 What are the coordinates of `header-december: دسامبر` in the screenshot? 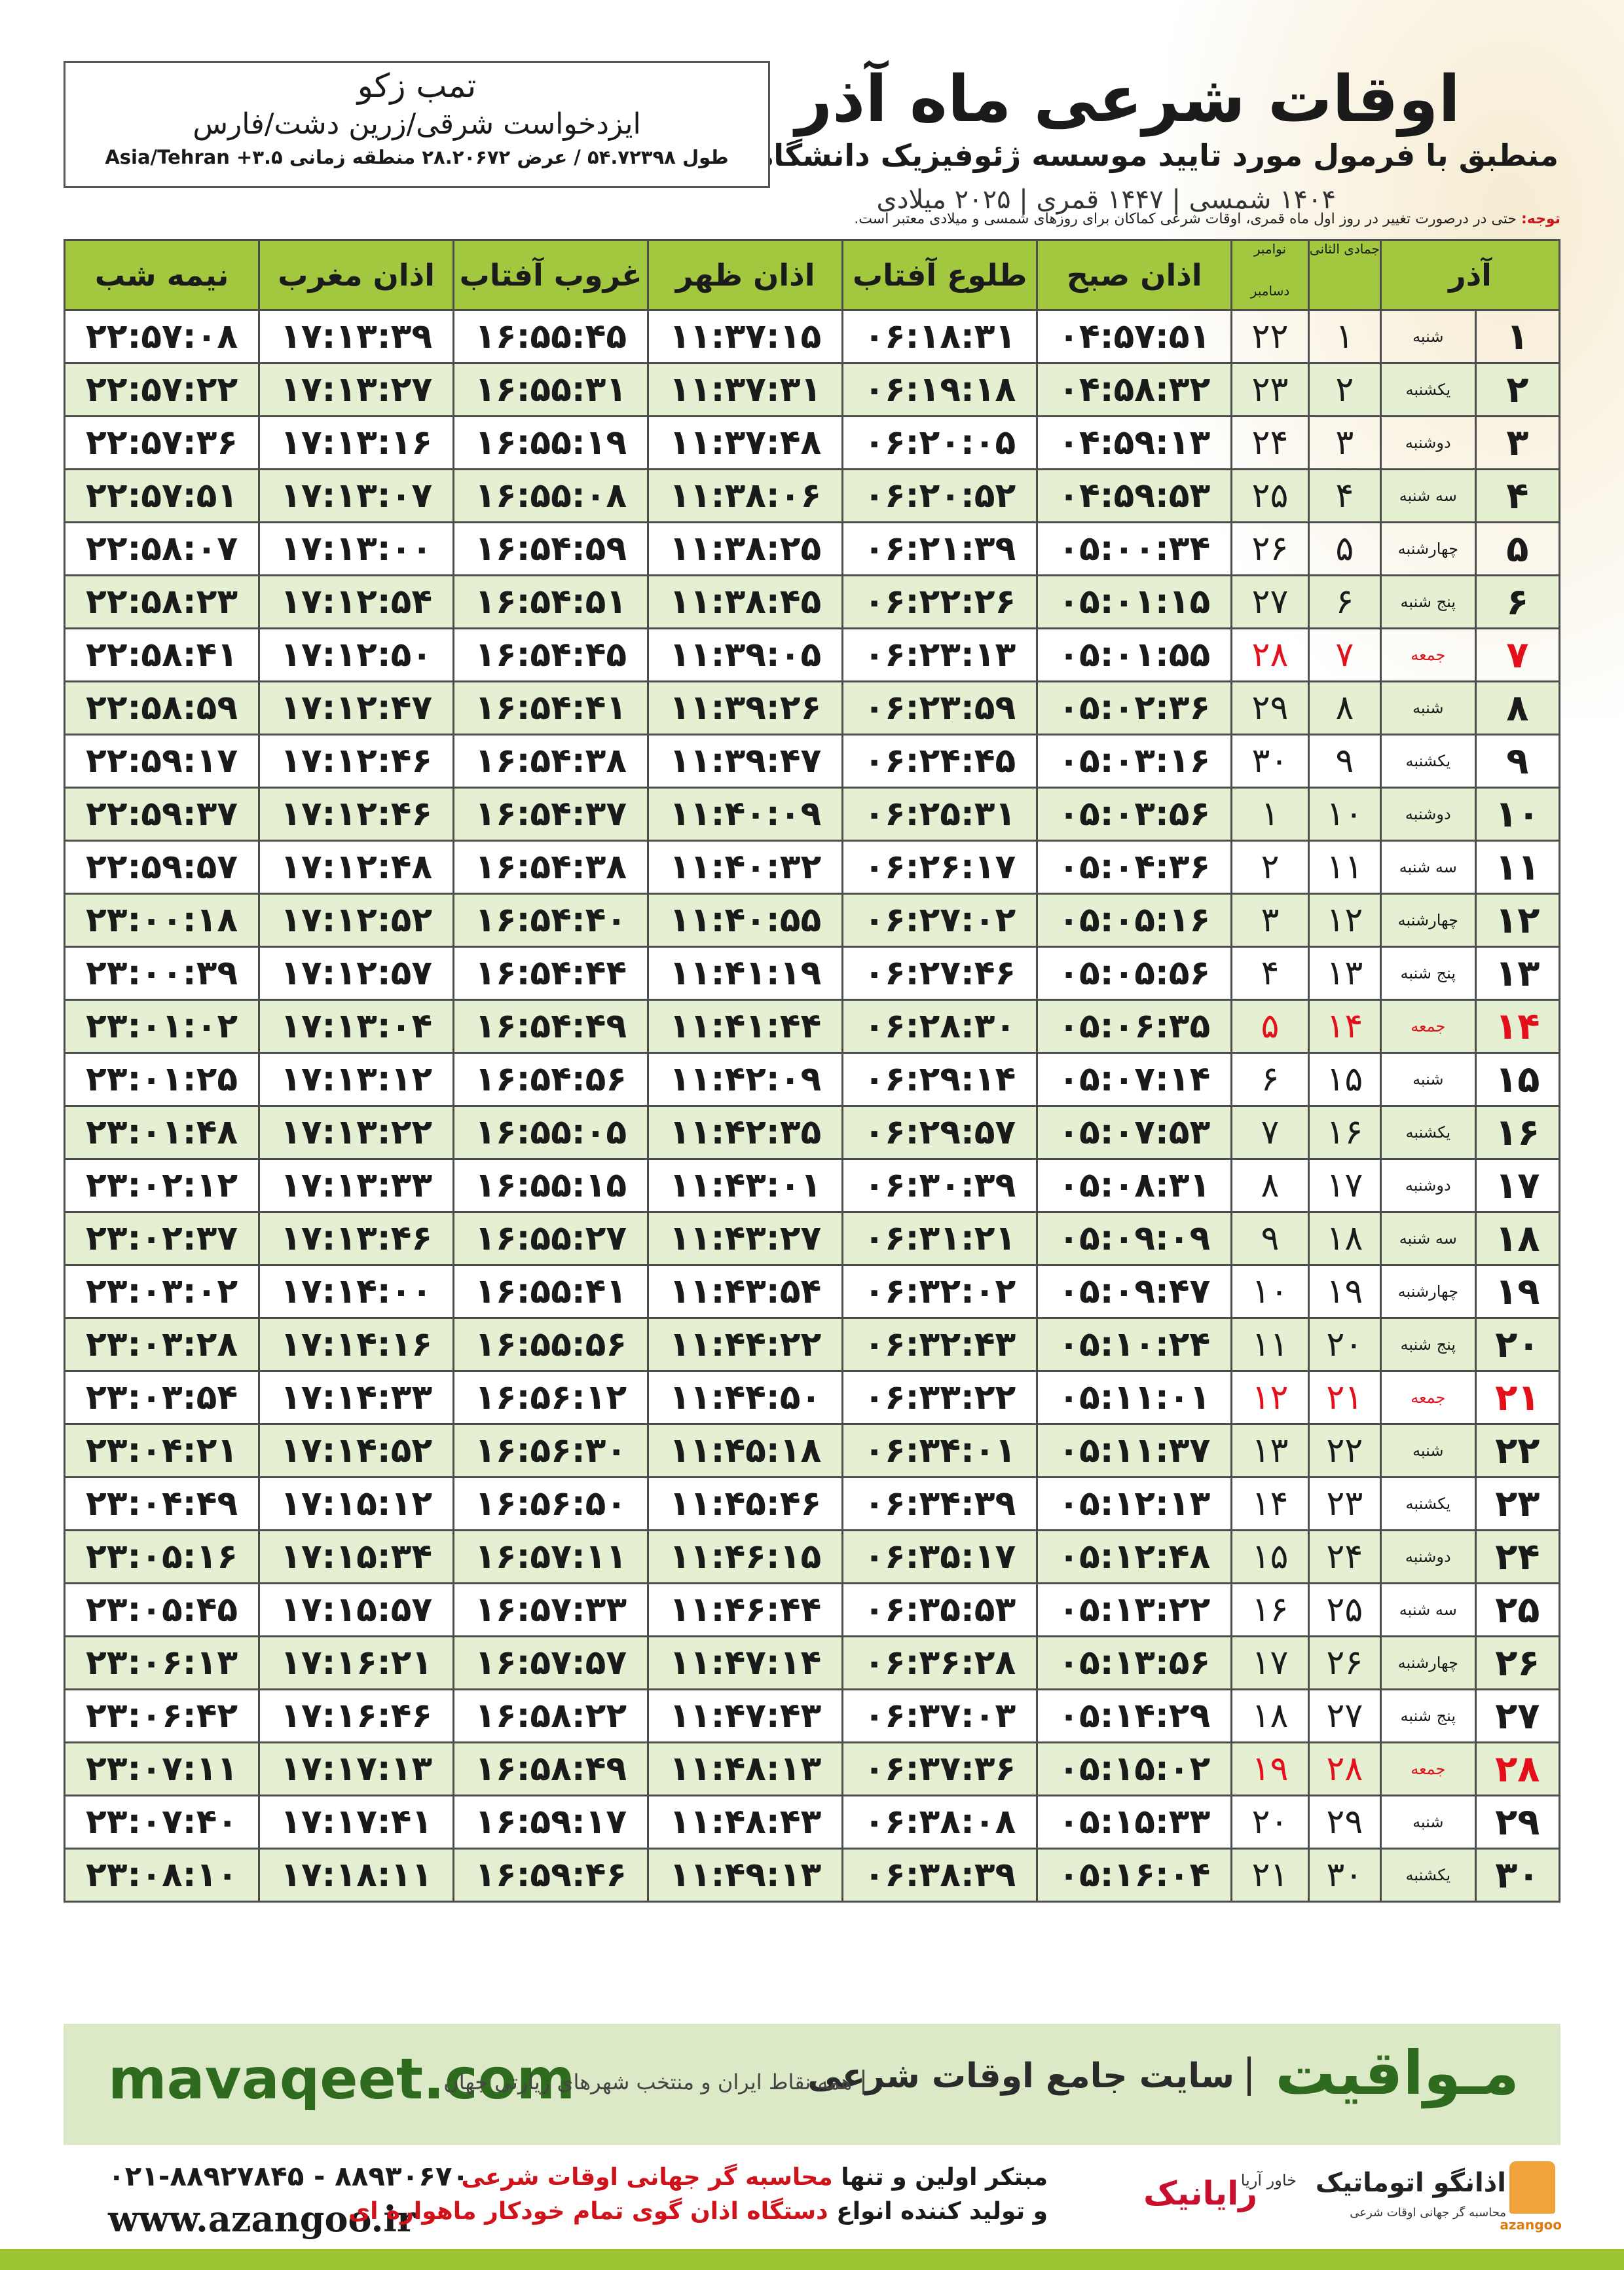 It's located at (1270, 291).